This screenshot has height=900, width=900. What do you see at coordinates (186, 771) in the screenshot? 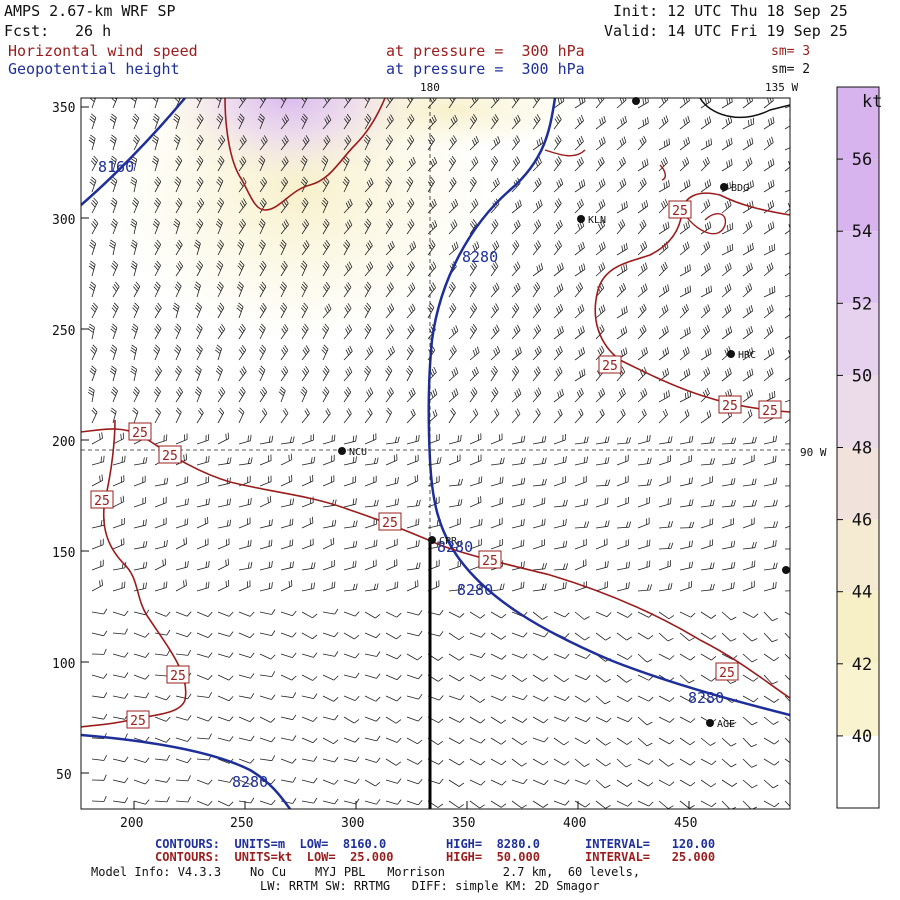
I see `height-contour-8280-south` at bounding box center [186, 771].